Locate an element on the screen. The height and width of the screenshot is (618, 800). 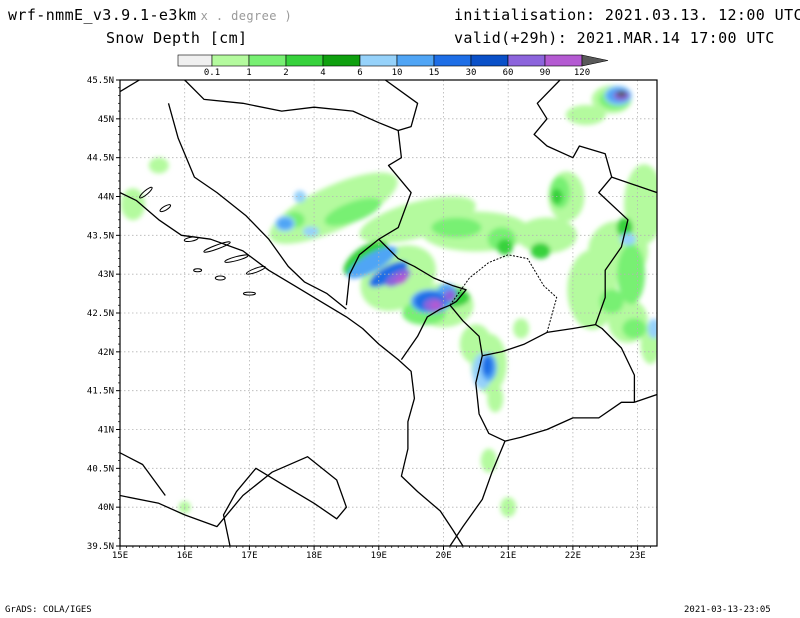
croatia-north-border is located at coordinates (130, 86).